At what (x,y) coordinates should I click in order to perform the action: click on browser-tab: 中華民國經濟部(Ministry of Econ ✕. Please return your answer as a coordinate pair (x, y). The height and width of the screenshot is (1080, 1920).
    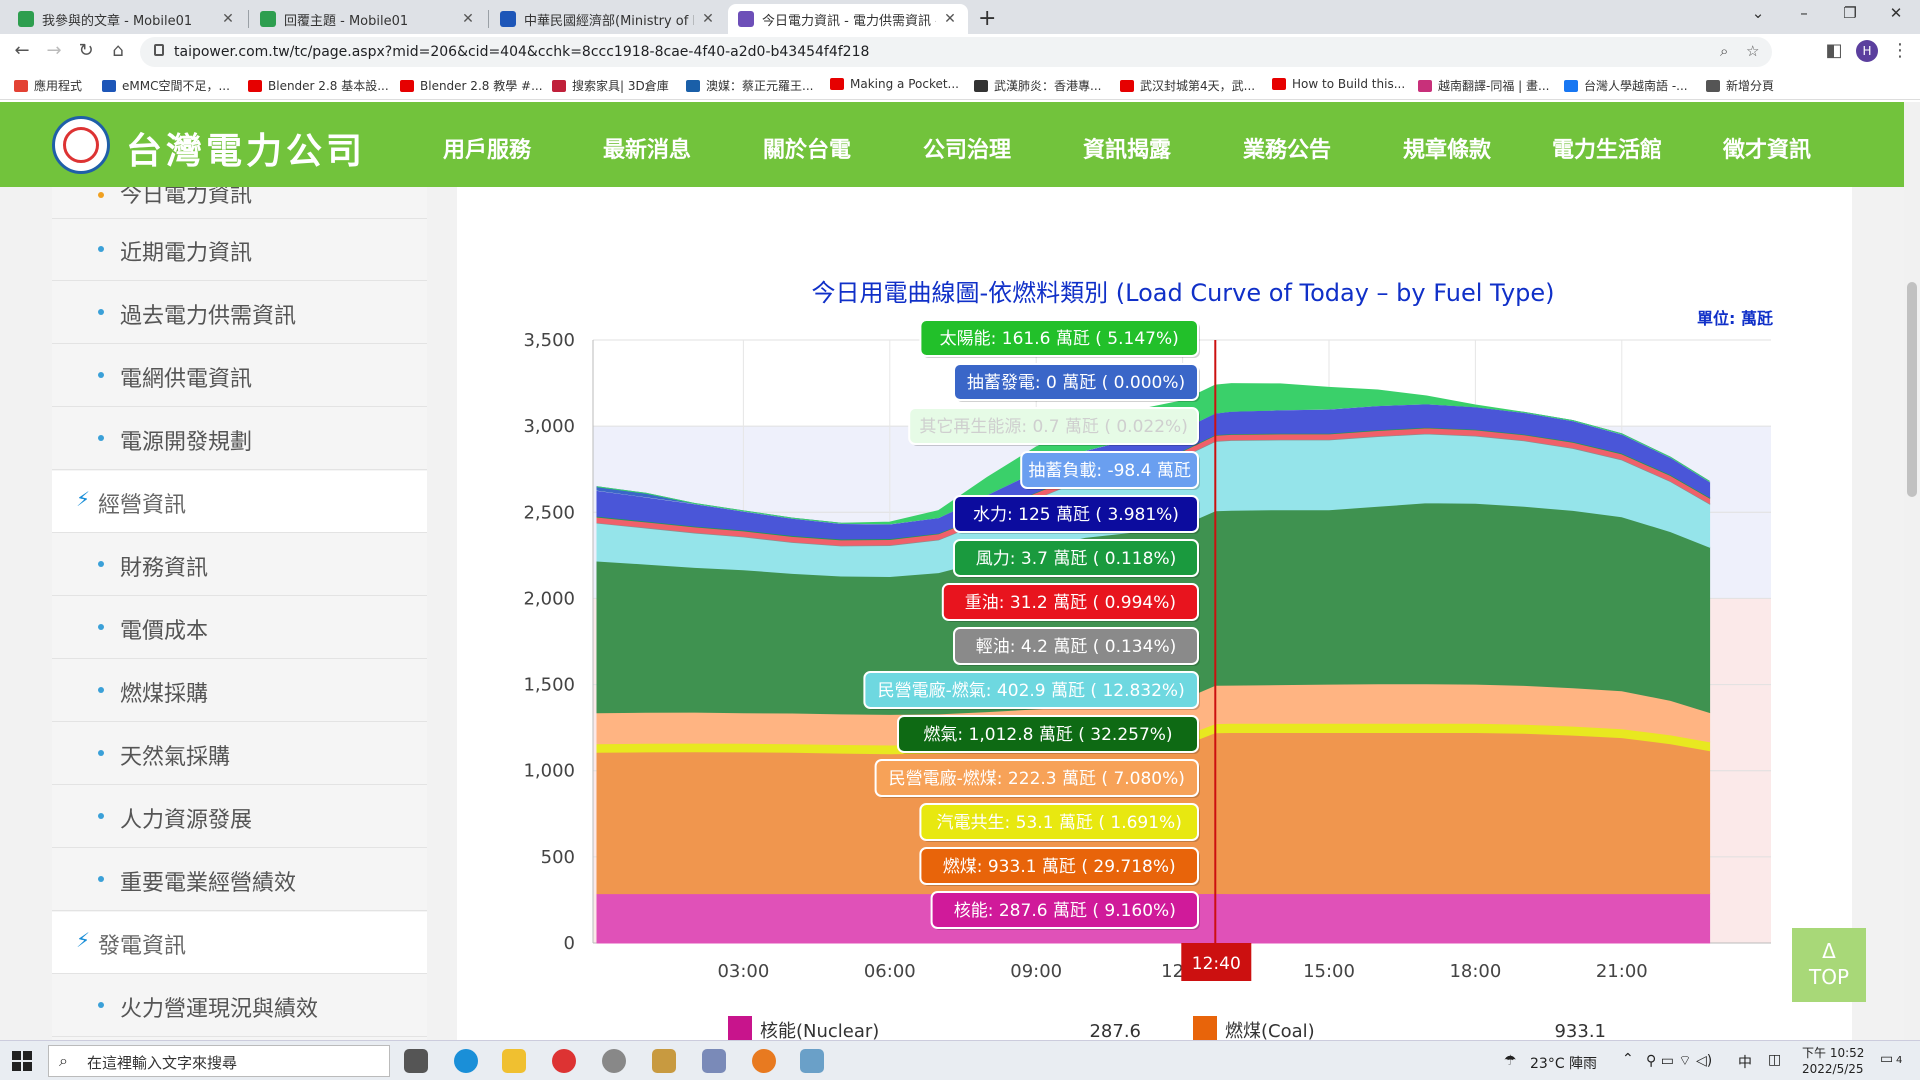
    Looking at the image, I should click on (608, 19).